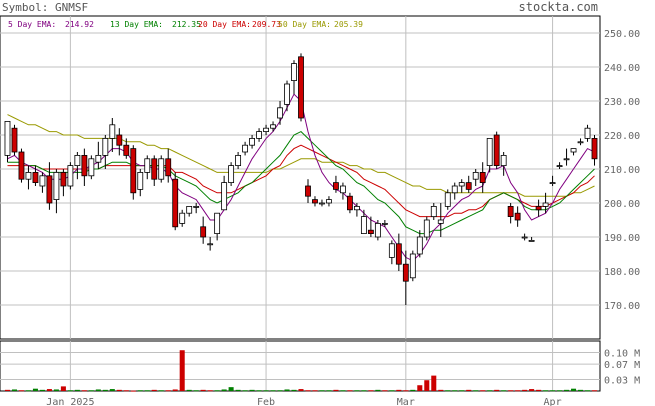 The width and height of the screenshot is (655, 406). Describe the element at coordinates (300, 366) in the screenshot. I see `volume-panel-frame` at that location.